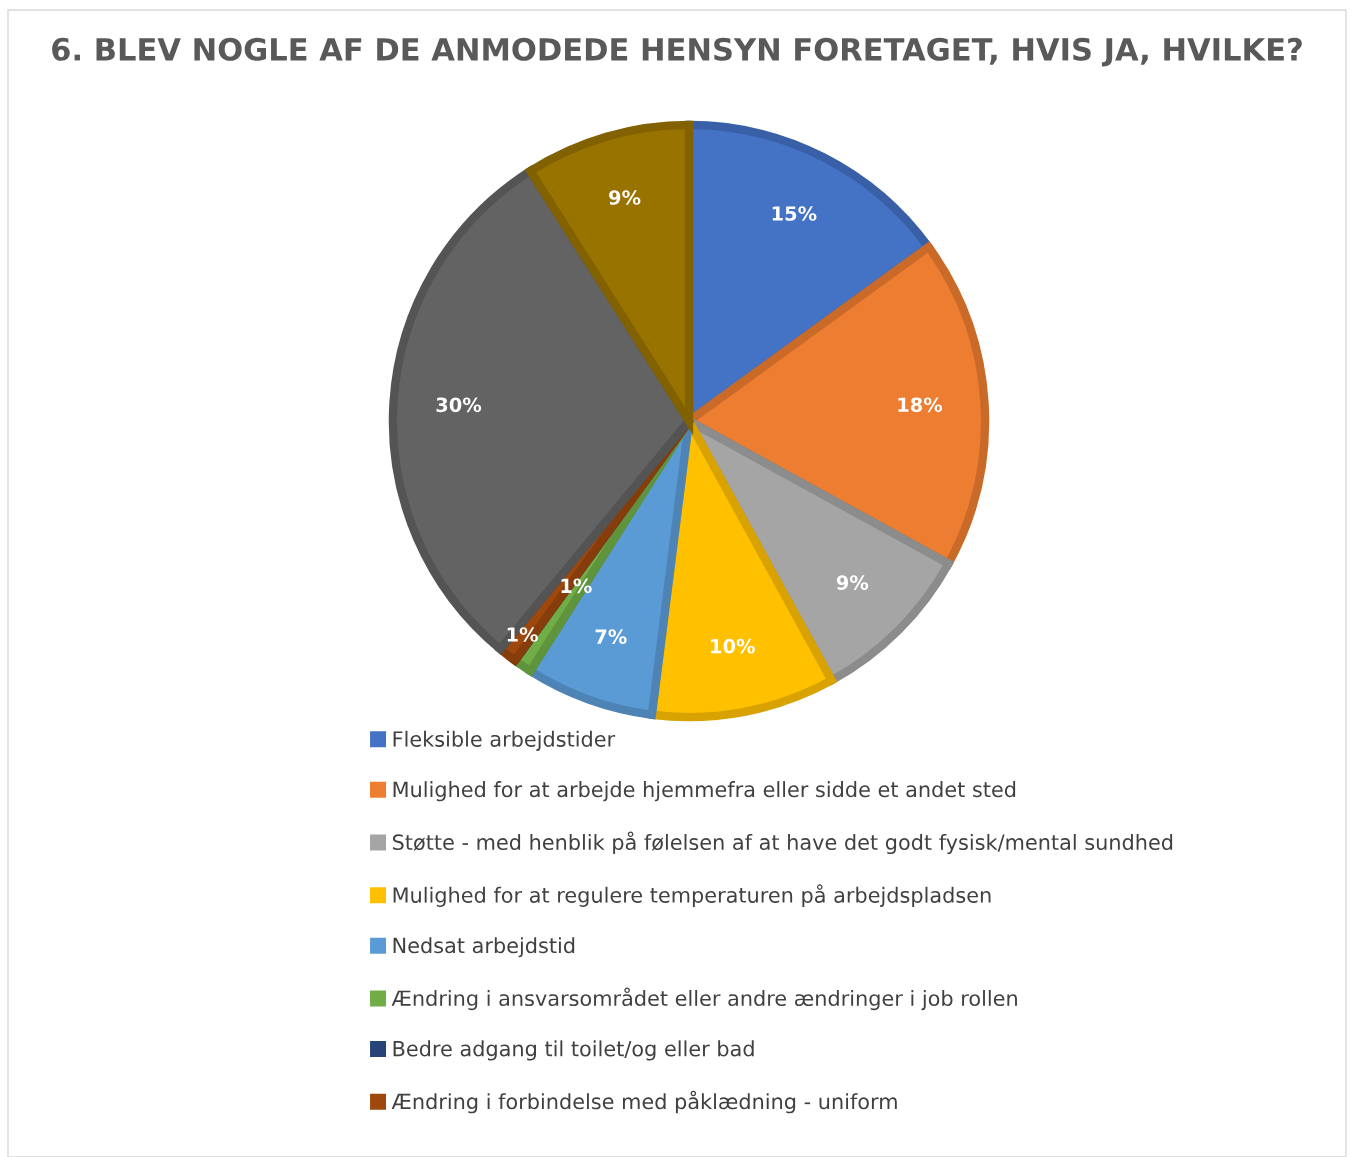 Image resolution: width=1354 pixels, height=1157 pixels. I want to click on data-label: 7%, so click(611, 636).